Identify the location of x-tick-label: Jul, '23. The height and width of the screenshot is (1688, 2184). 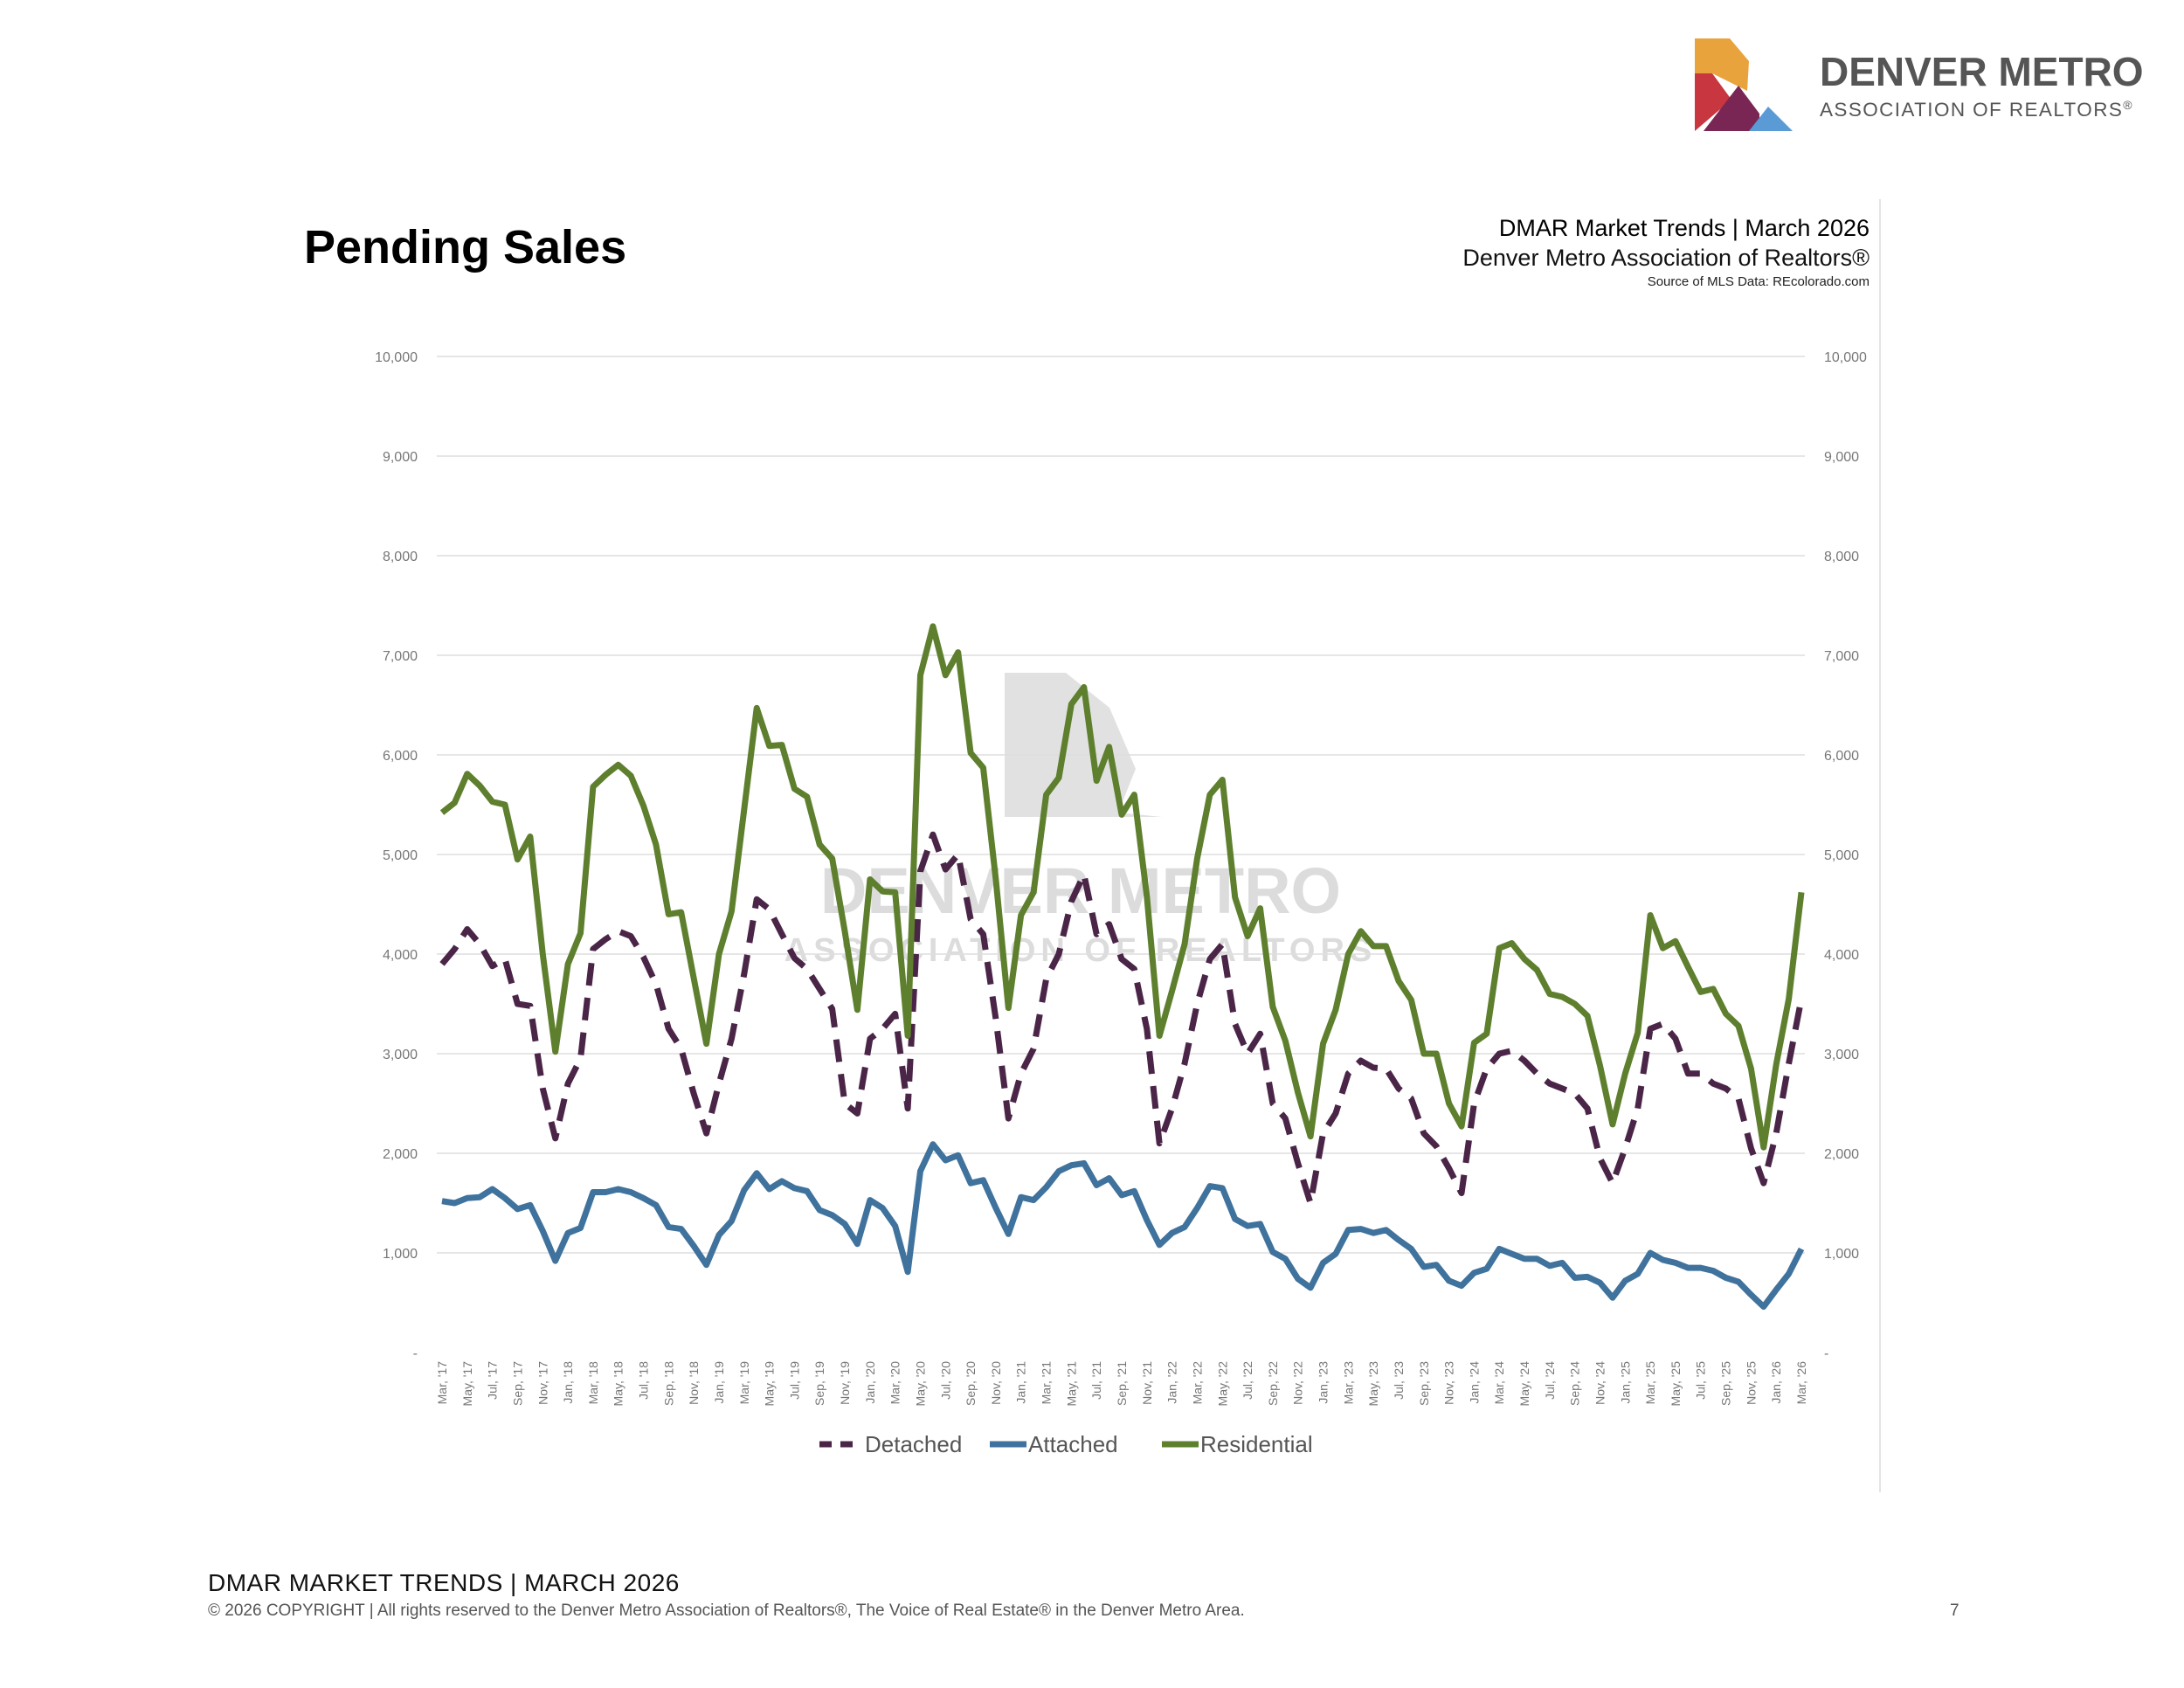
(1399, 1380).